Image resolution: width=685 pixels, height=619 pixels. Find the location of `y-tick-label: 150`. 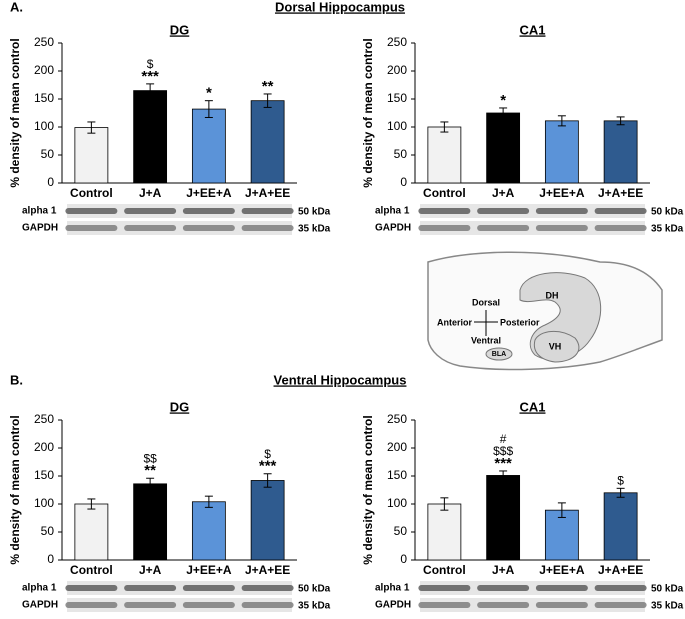

y-tick-label: 150 is located at coordinates (44, 475).